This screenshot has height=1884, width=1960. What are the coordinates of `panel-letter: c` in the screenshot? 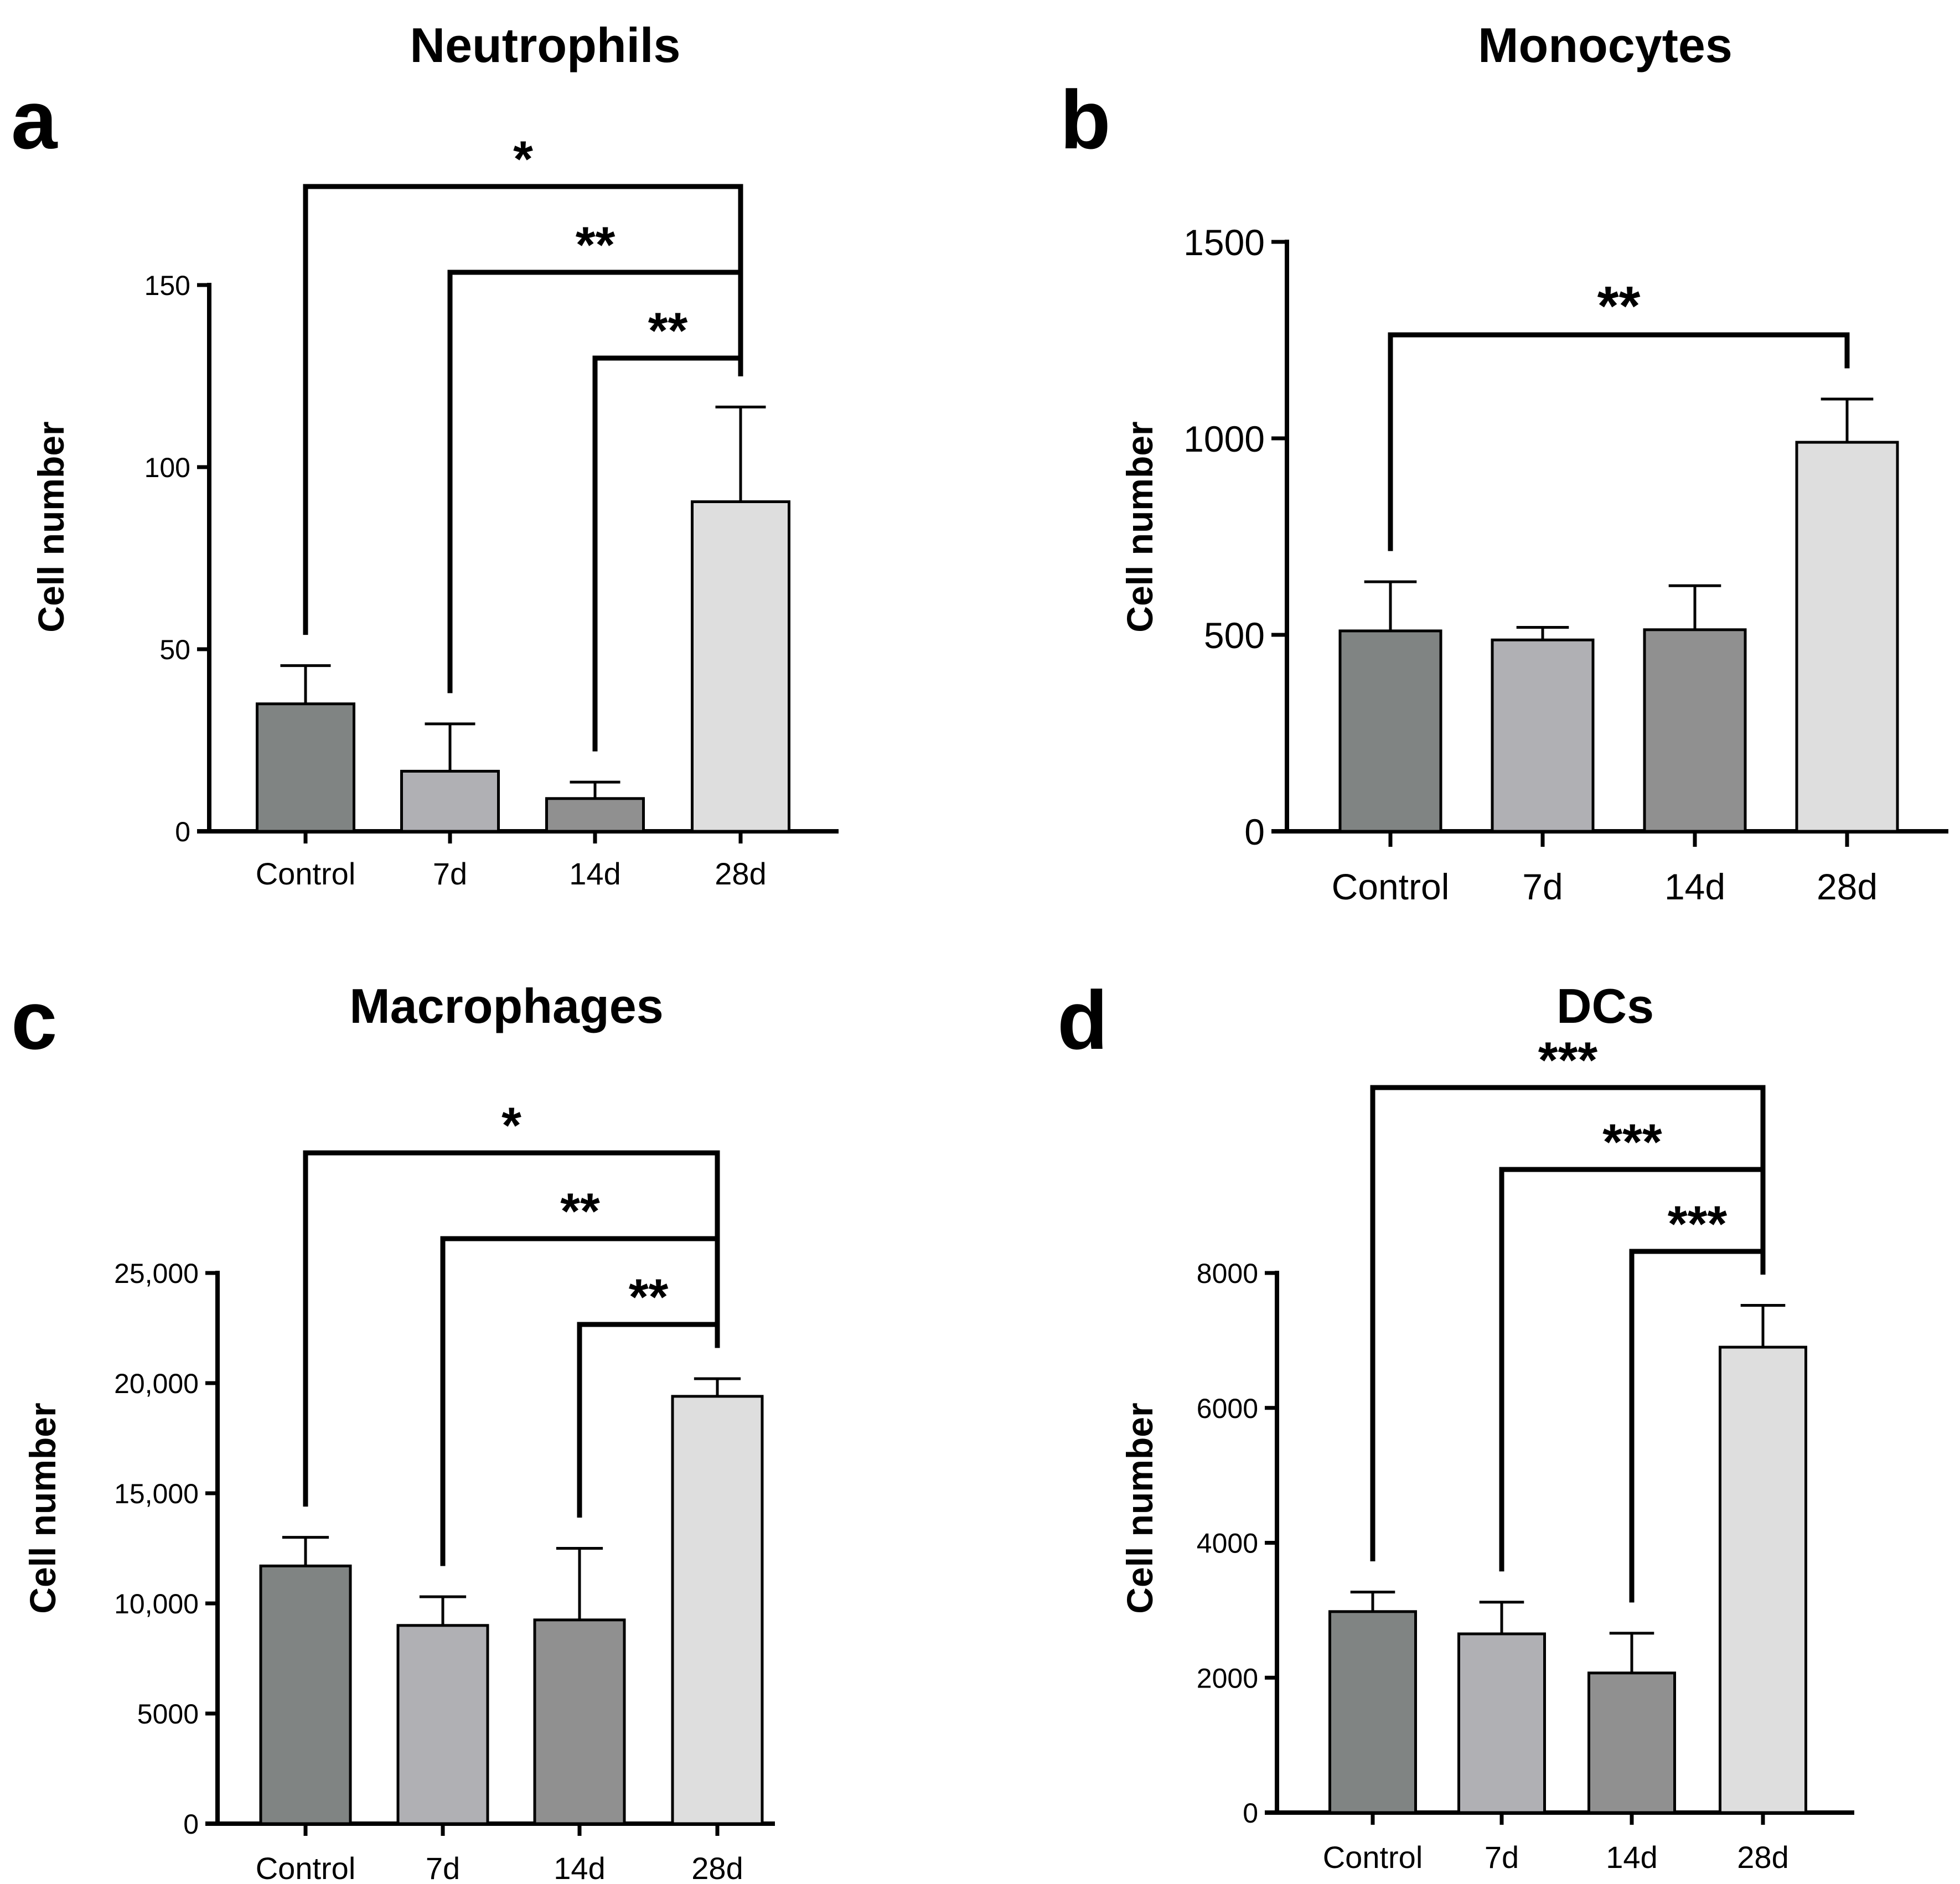 It's located at (34, 1020).